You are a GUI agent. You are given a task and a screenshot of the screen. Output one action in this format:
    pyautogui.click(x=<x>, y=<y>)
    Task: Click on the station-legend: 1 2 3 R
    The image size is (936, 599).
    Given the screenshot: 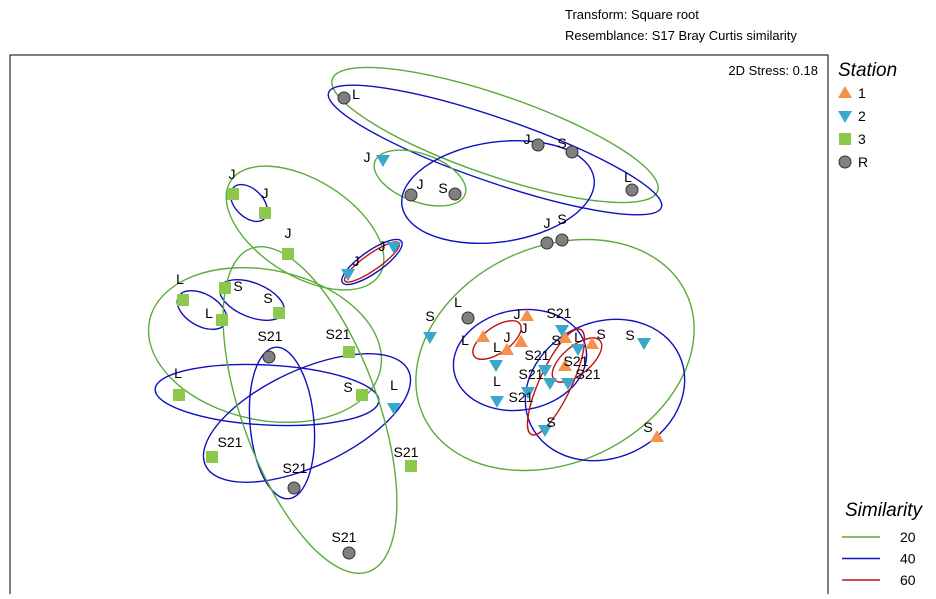 What is the action you would take?
    pyautogui.click(x=853, y=127)
    